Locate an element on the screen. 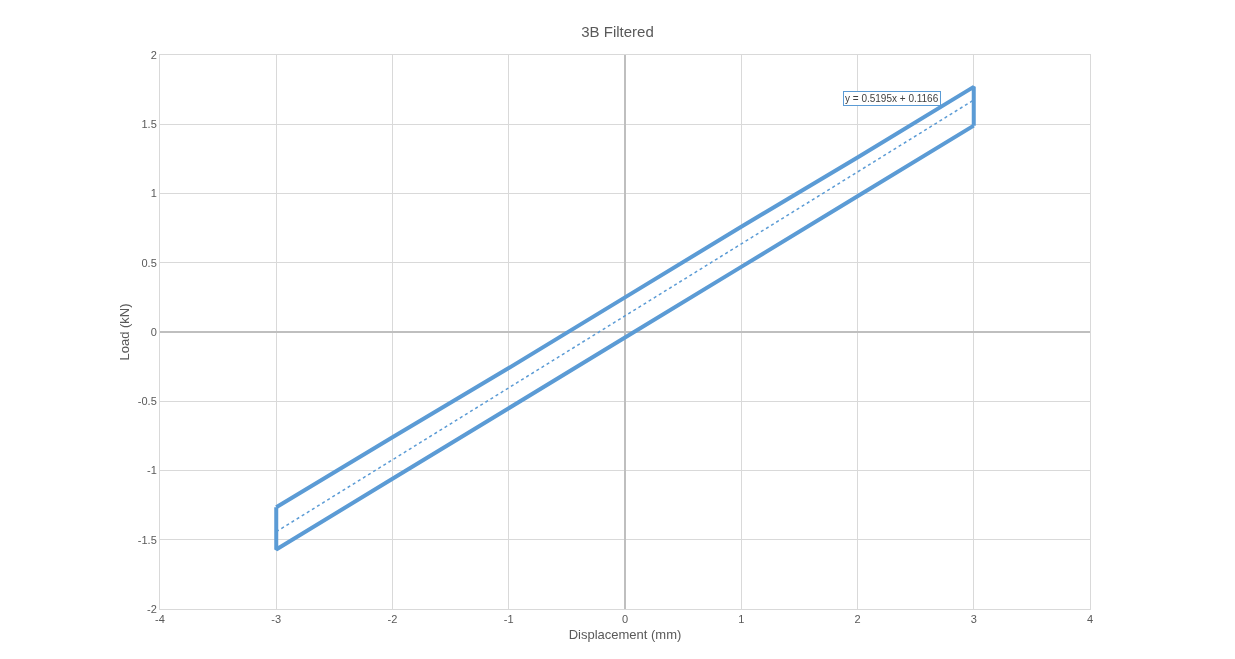 The image size is (1235, 659). y-axis-title: Load (kN) is located at coordinates (124, 332).